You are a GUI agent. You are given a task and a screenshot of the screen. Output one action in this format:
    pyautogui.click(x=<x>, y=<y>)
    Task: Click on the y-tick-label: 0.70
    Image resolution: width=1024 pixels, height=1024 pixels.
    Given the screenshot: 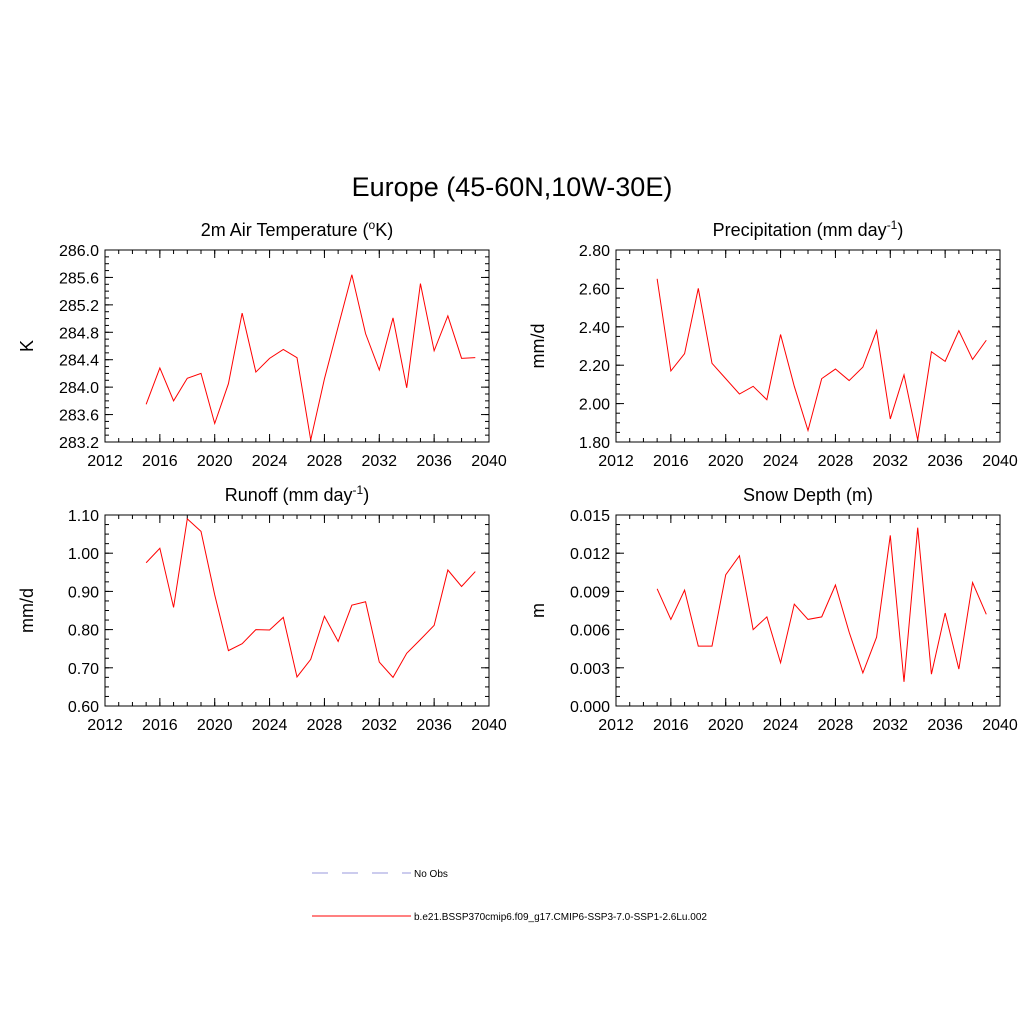 What is the action you would take?
    pyautogui.click(x=83, y=669)
    